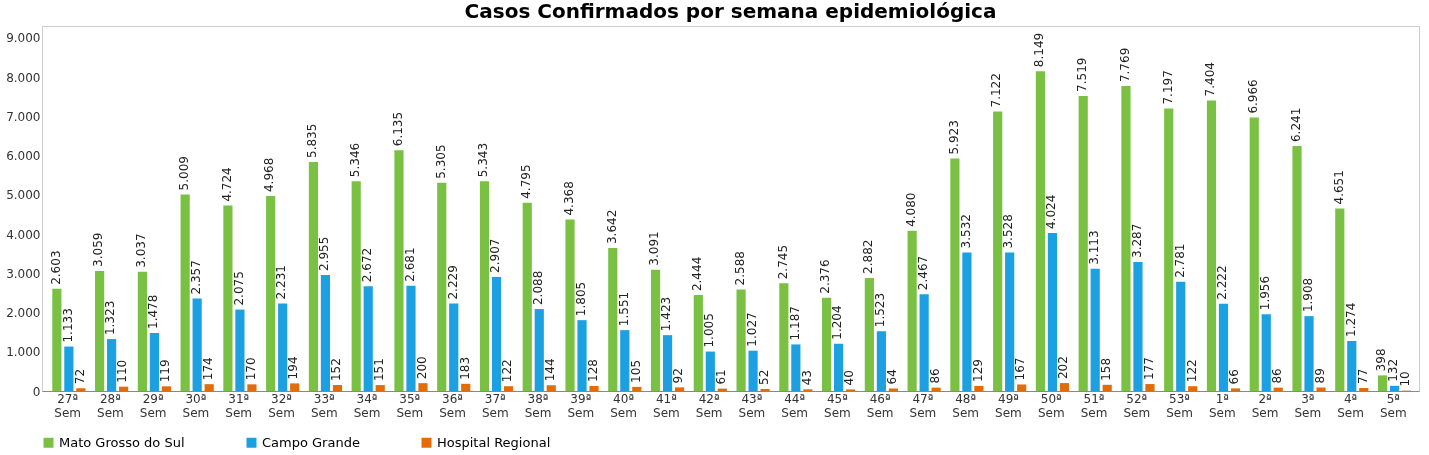 The width and height of the screenshot is (1429, 455). What do you see at coordinates (122, 371) in the screenshot?
I see `data-label: 110` at bounding box center [122, 371].